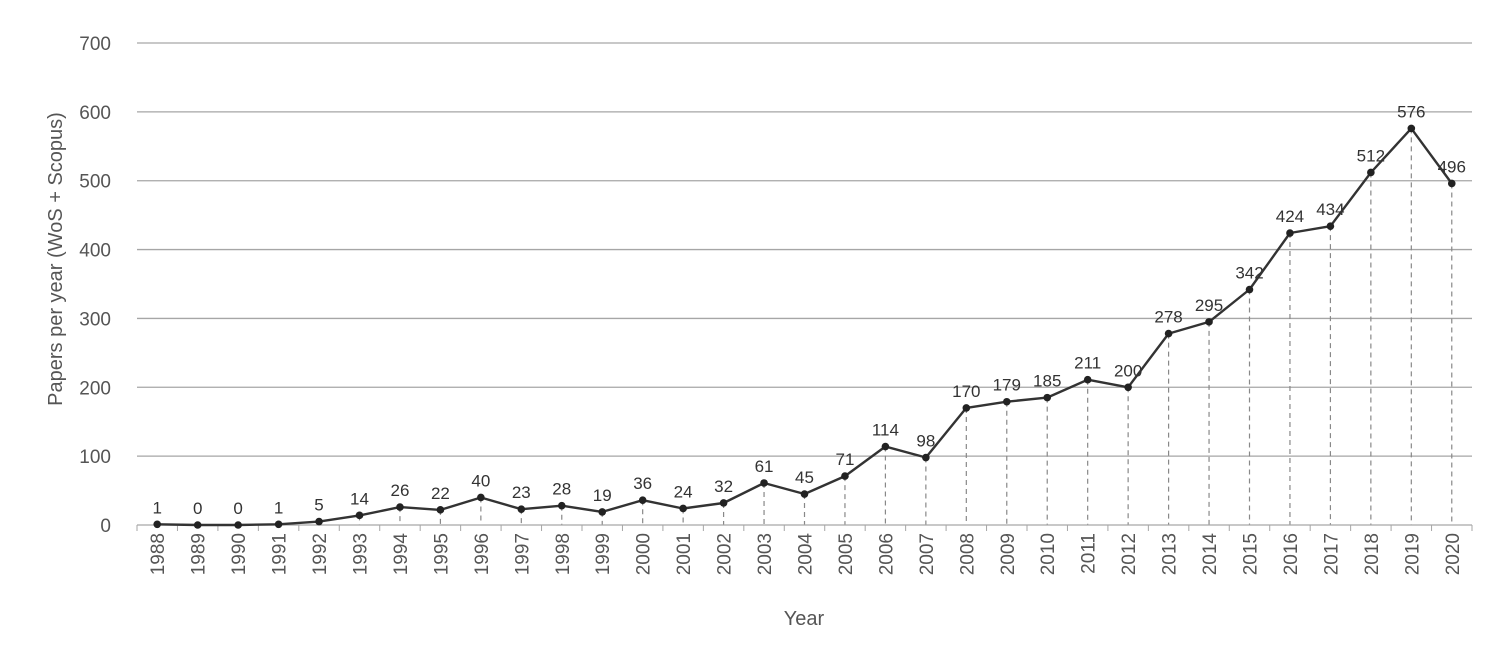 This screenshot has width=1500, height=648. I want to click on data-label: 179, so click(1007, 385).